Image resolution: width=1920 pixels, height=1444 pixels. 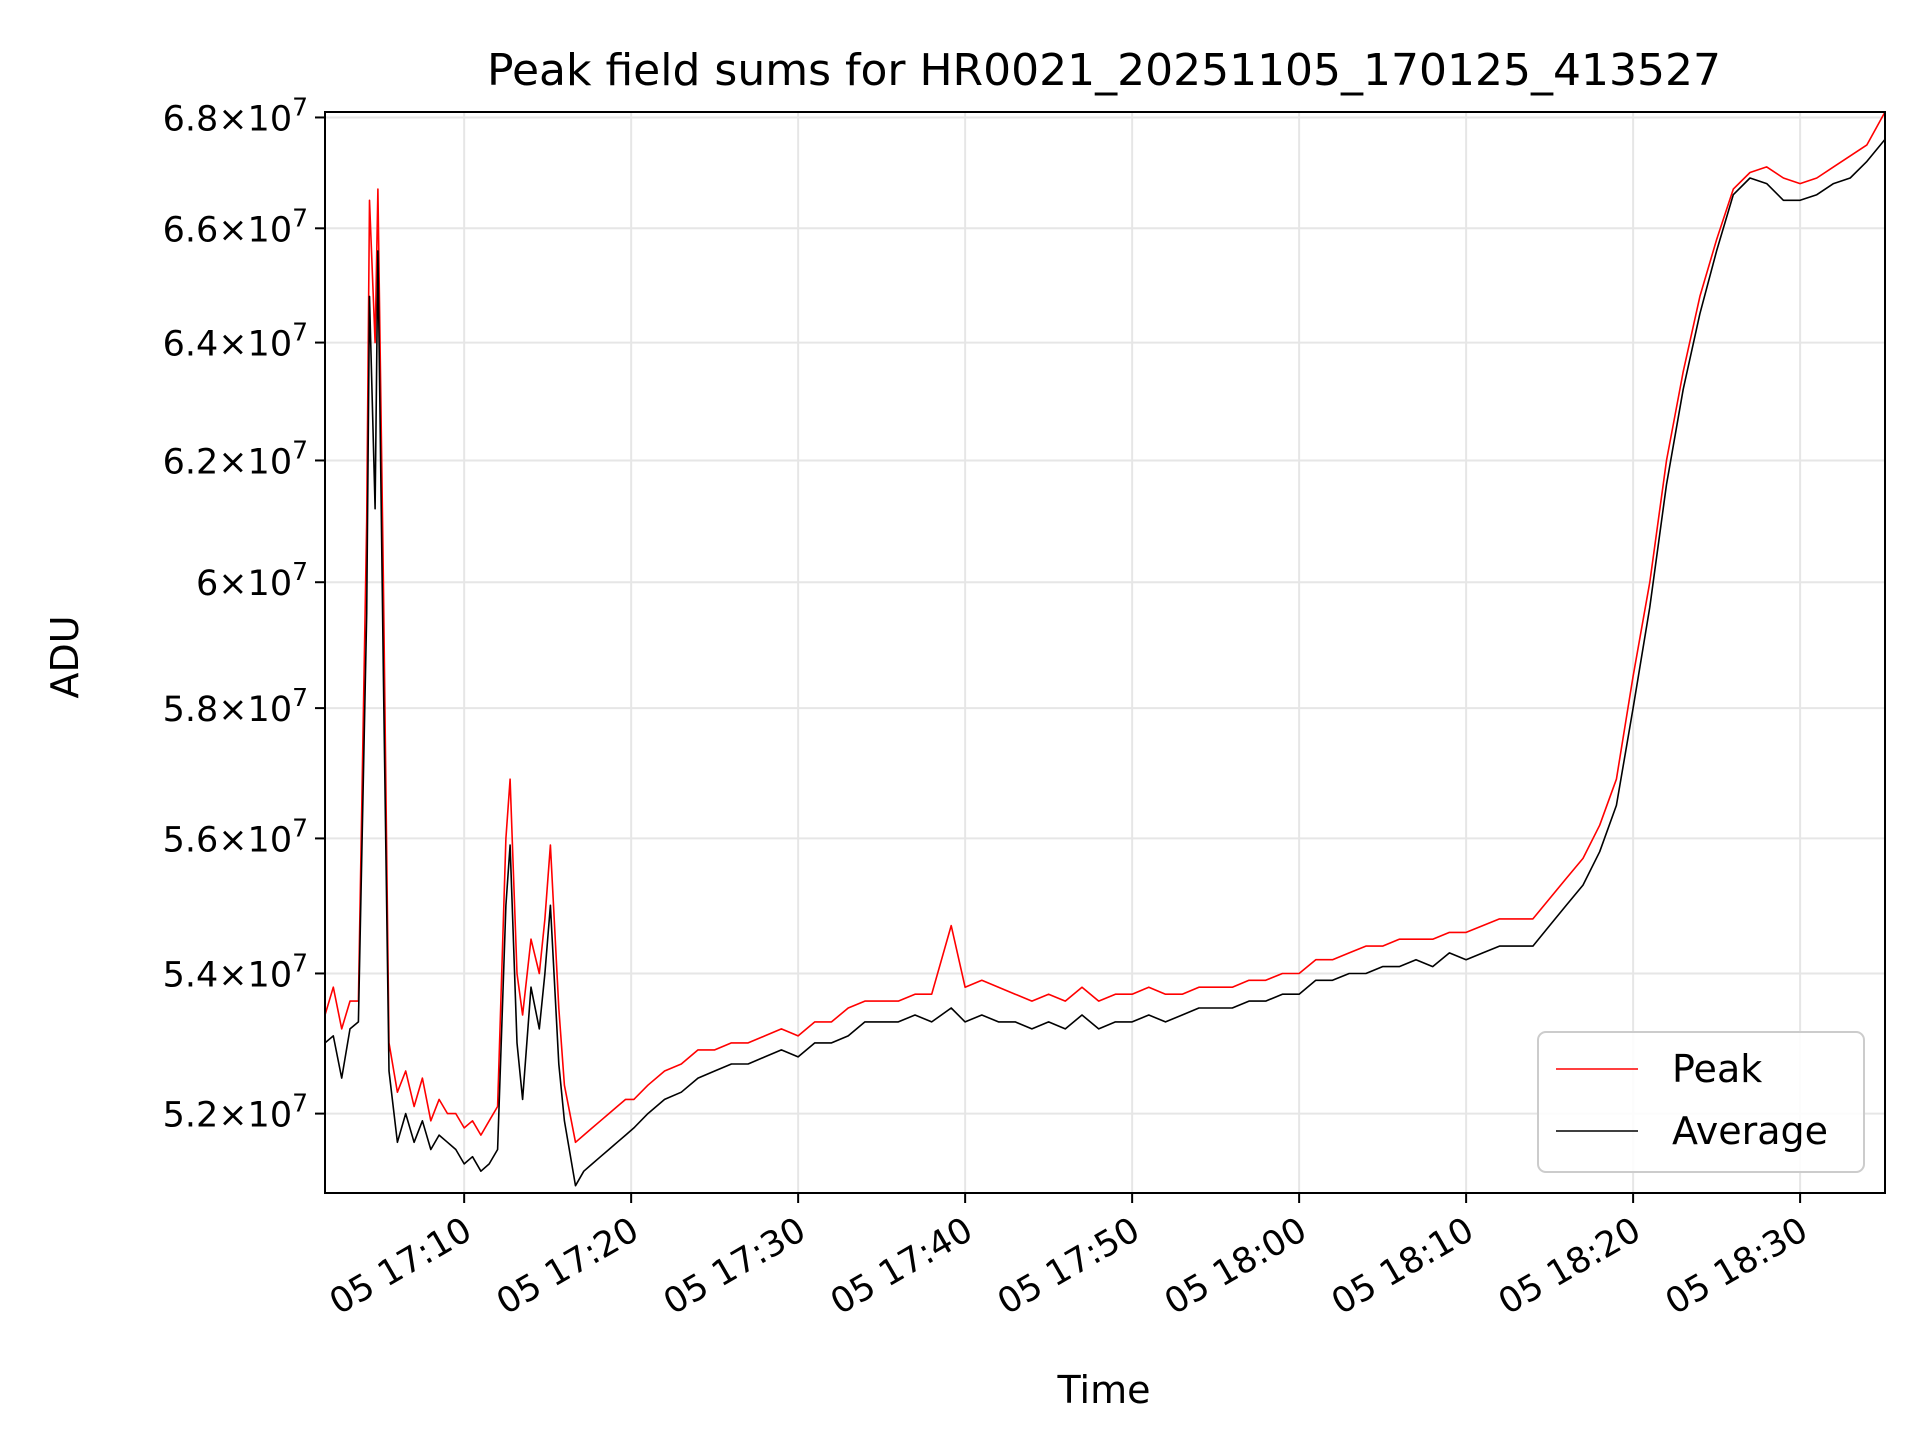 I want to click on y-tick-label: 6.4×107, so click(x=235, y=341).